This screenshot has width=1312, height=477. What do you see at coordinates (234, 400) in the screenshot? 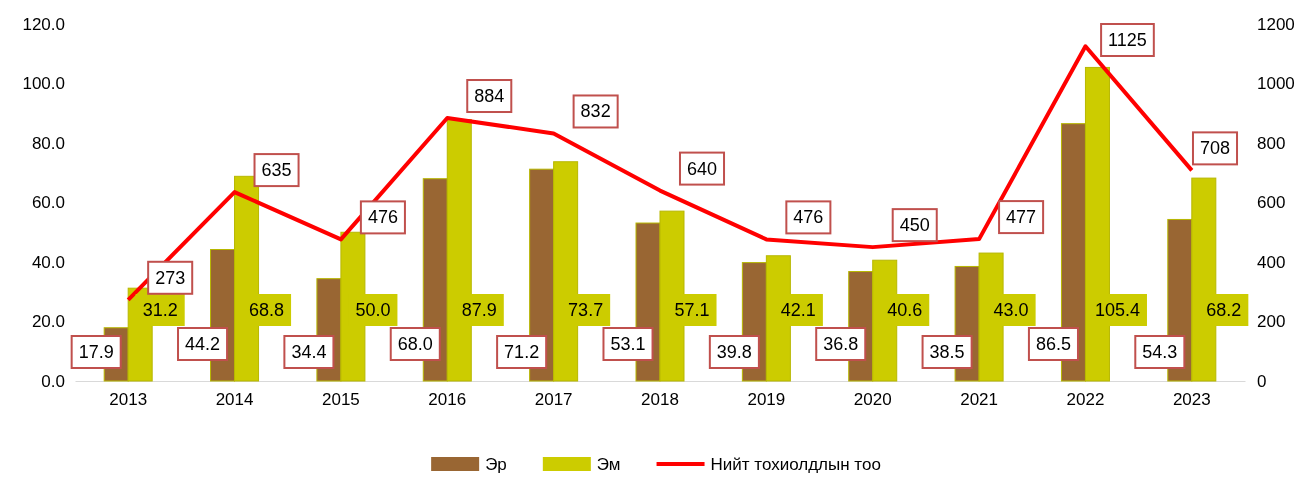
I see `x-tick-label: 2014` at bounding box center [234, 400].